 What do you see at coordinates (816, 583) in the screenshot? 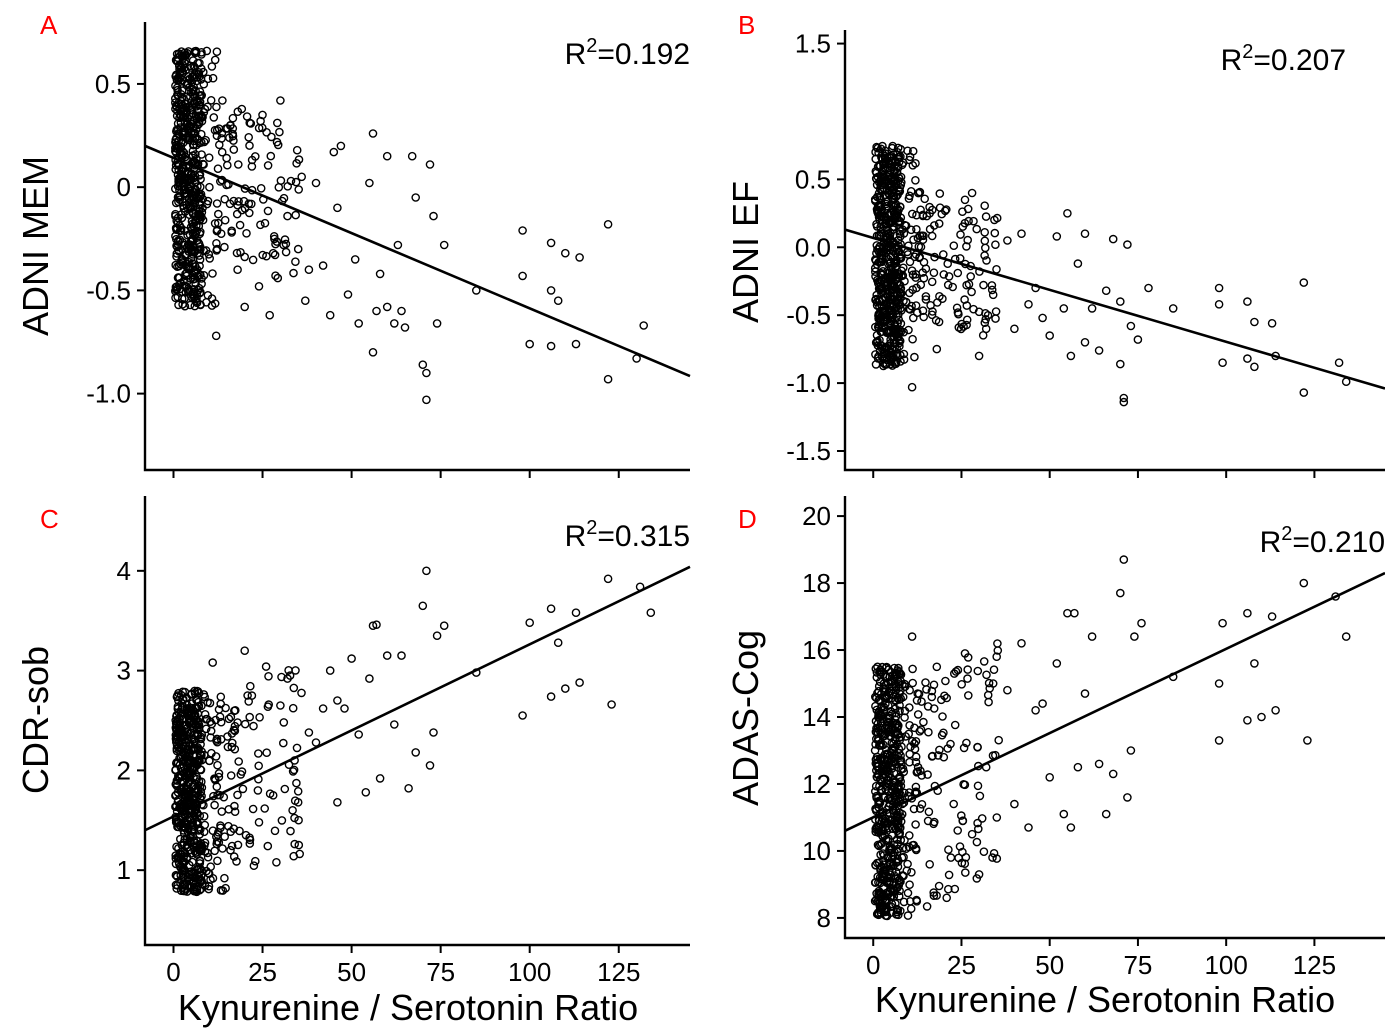
I see `y-tick-label: 18` at bounding box center [816, 583].